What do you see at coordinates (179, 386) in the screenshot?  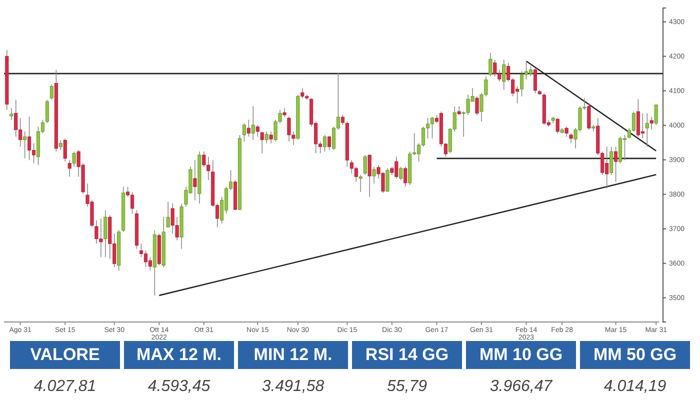 I see `text: 4.593,45` at bounding box center [179, 386].